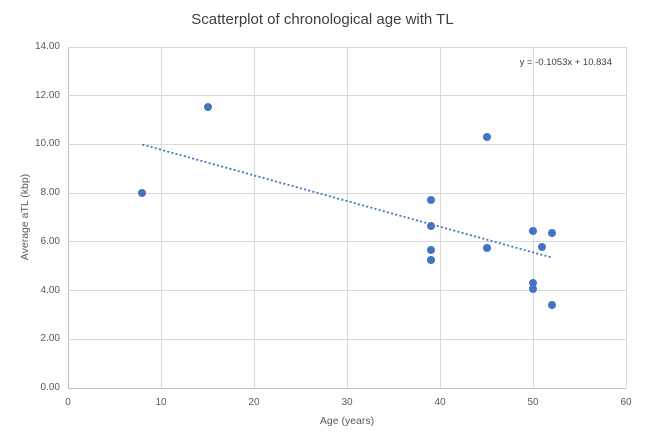 This screenshot has height=433, width=645. What do you see at coordinates (50, 339) in the screenshot?
I see `y-tick-label: 2.00` at bounding box center [50, 339].